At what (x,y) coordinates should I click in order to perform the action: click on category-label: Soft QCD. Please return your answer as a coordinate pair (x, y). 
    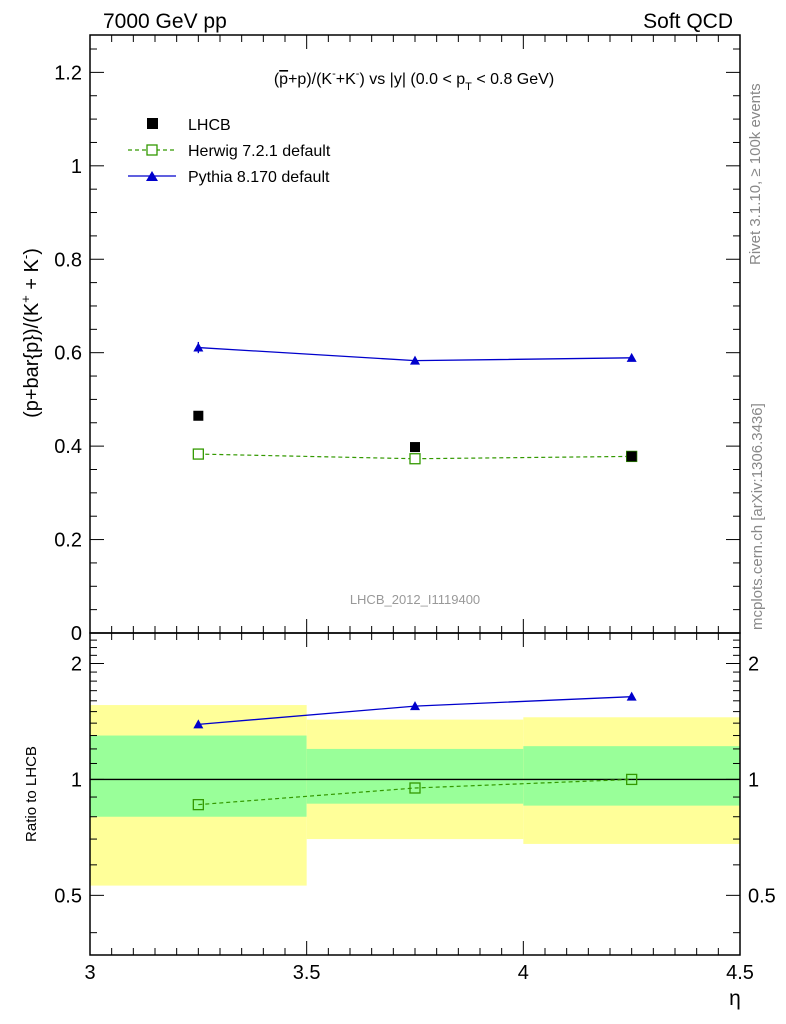
    Looking at the image, I should click on (688, 21).